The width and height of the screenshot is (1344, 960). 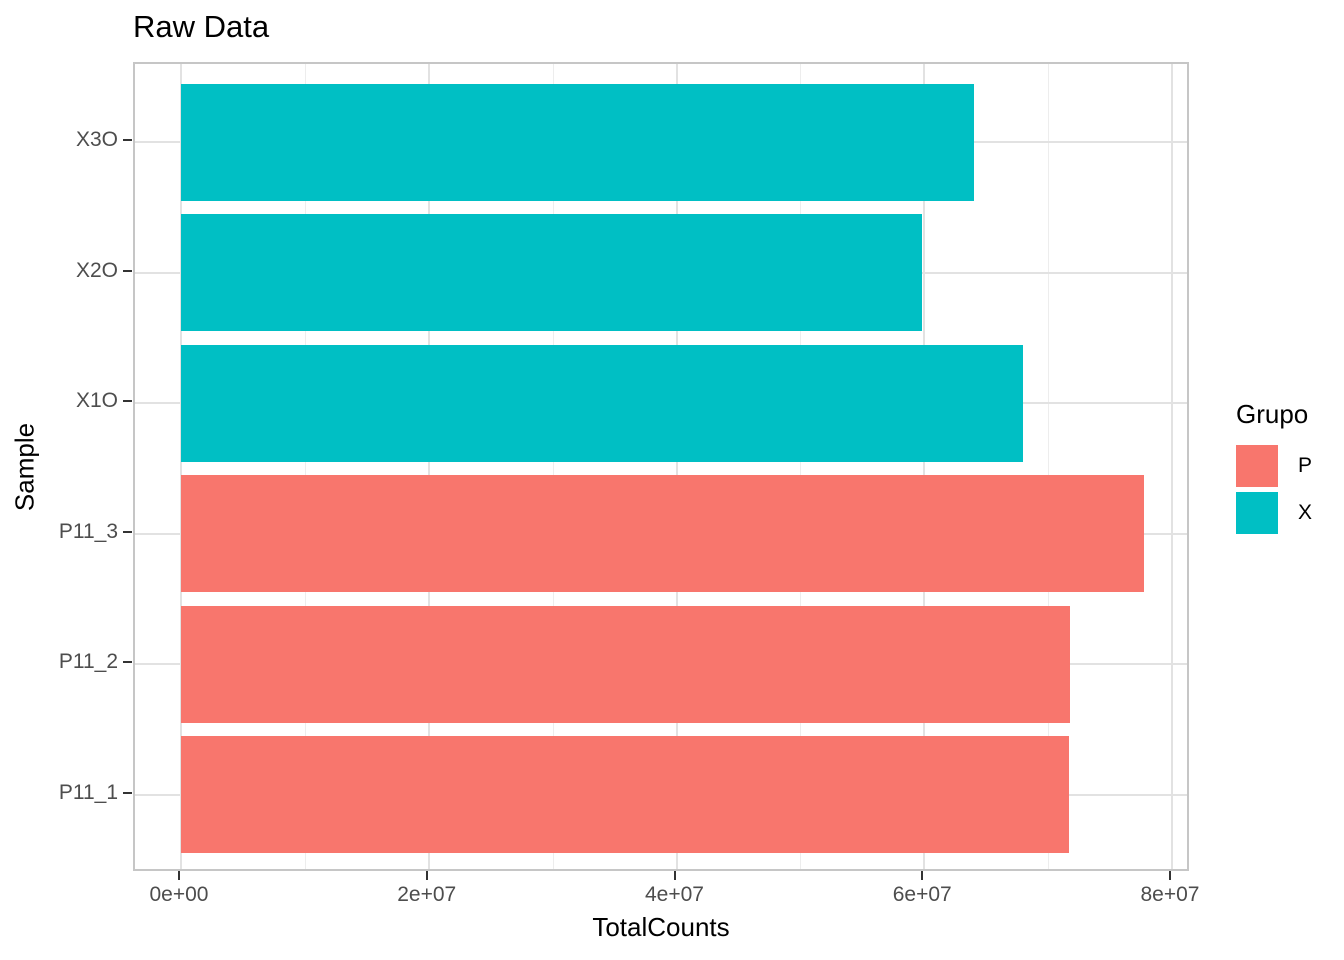 What do you see at coordinates (179, 894) in the screenshot?
I see `x-axis-tick-label: 0e+00` at bounding box center [179, 894].